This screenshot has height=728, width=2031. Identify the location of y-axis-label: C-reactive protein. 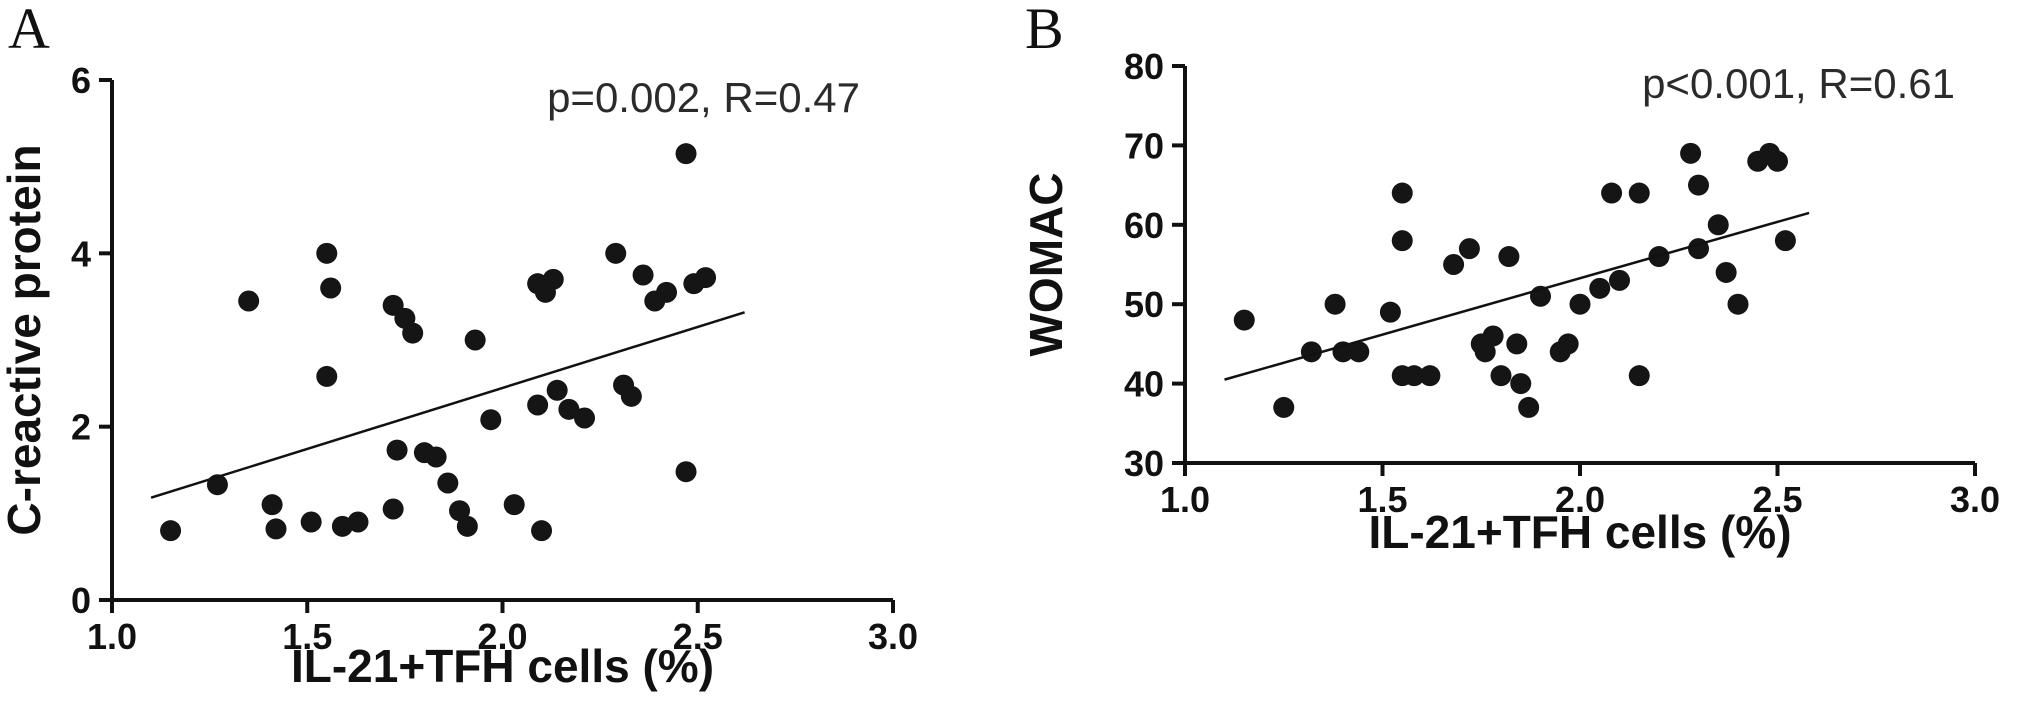
(25, 339).